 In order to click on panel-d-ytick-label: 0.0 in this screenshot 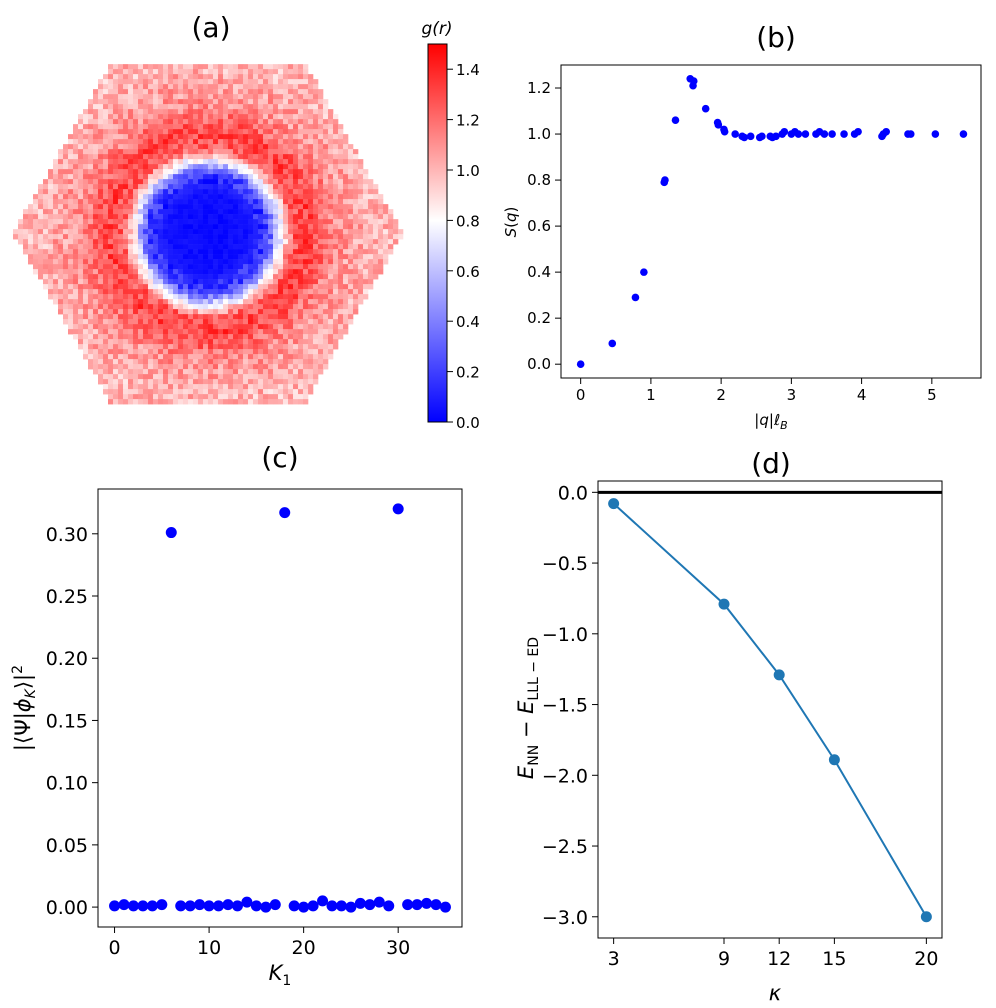, I will do `click(573, 493)`.